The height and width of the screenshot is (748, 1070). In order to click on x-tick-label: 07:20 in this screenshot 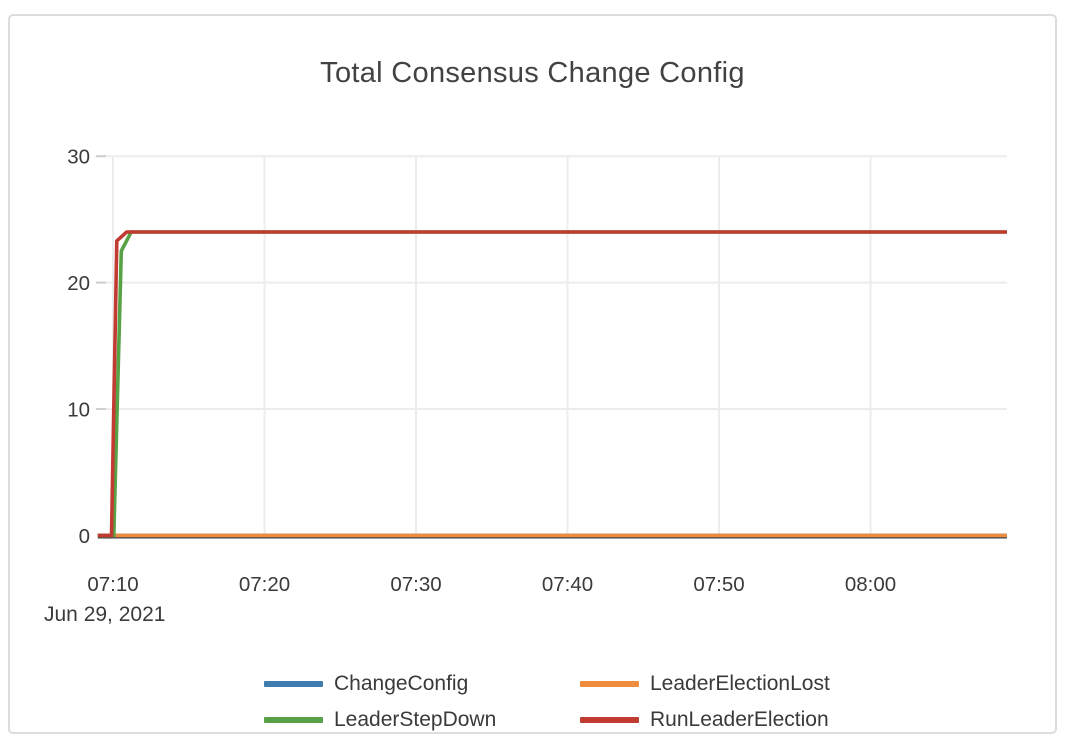, I will do `click(264, 584)`.